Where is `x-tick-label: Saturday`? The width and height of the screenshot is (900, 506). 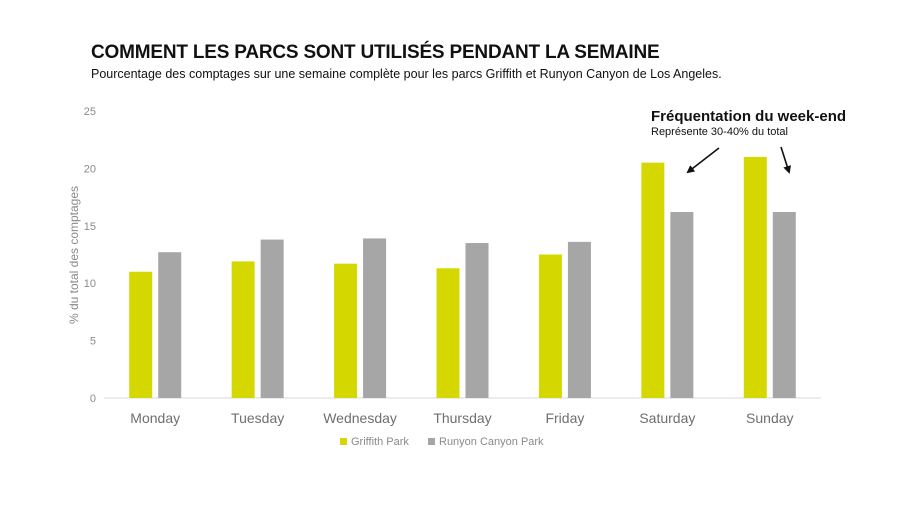
x-tick-label: Saturday is located at coordinates (667, 418).